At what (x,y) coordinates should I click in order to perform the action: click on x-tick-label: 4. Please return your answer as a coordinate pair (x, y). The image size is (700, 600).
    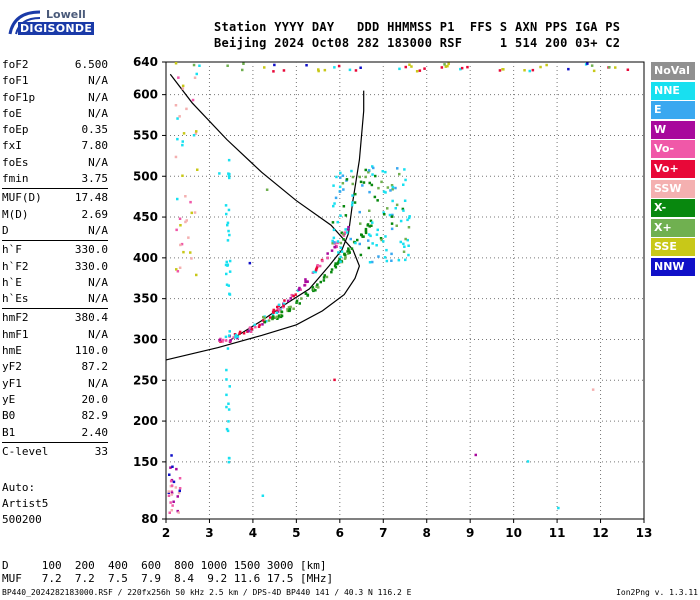
    Looking at the image, I should click on (253, 533).